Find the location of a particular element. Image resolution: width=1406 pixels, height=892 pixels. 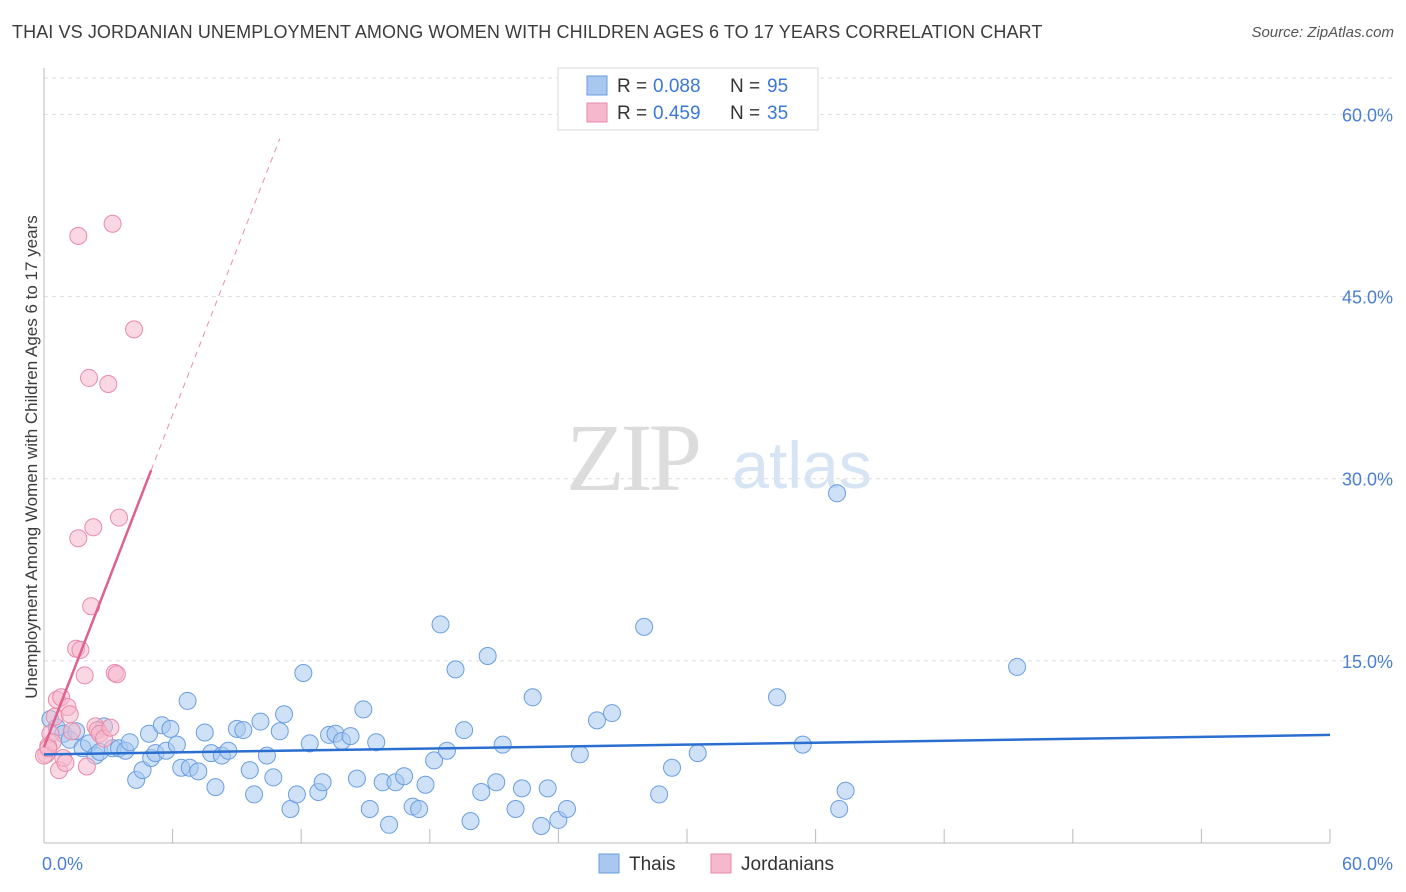

legend-thais-swatch is located at coordinates (609, 863).